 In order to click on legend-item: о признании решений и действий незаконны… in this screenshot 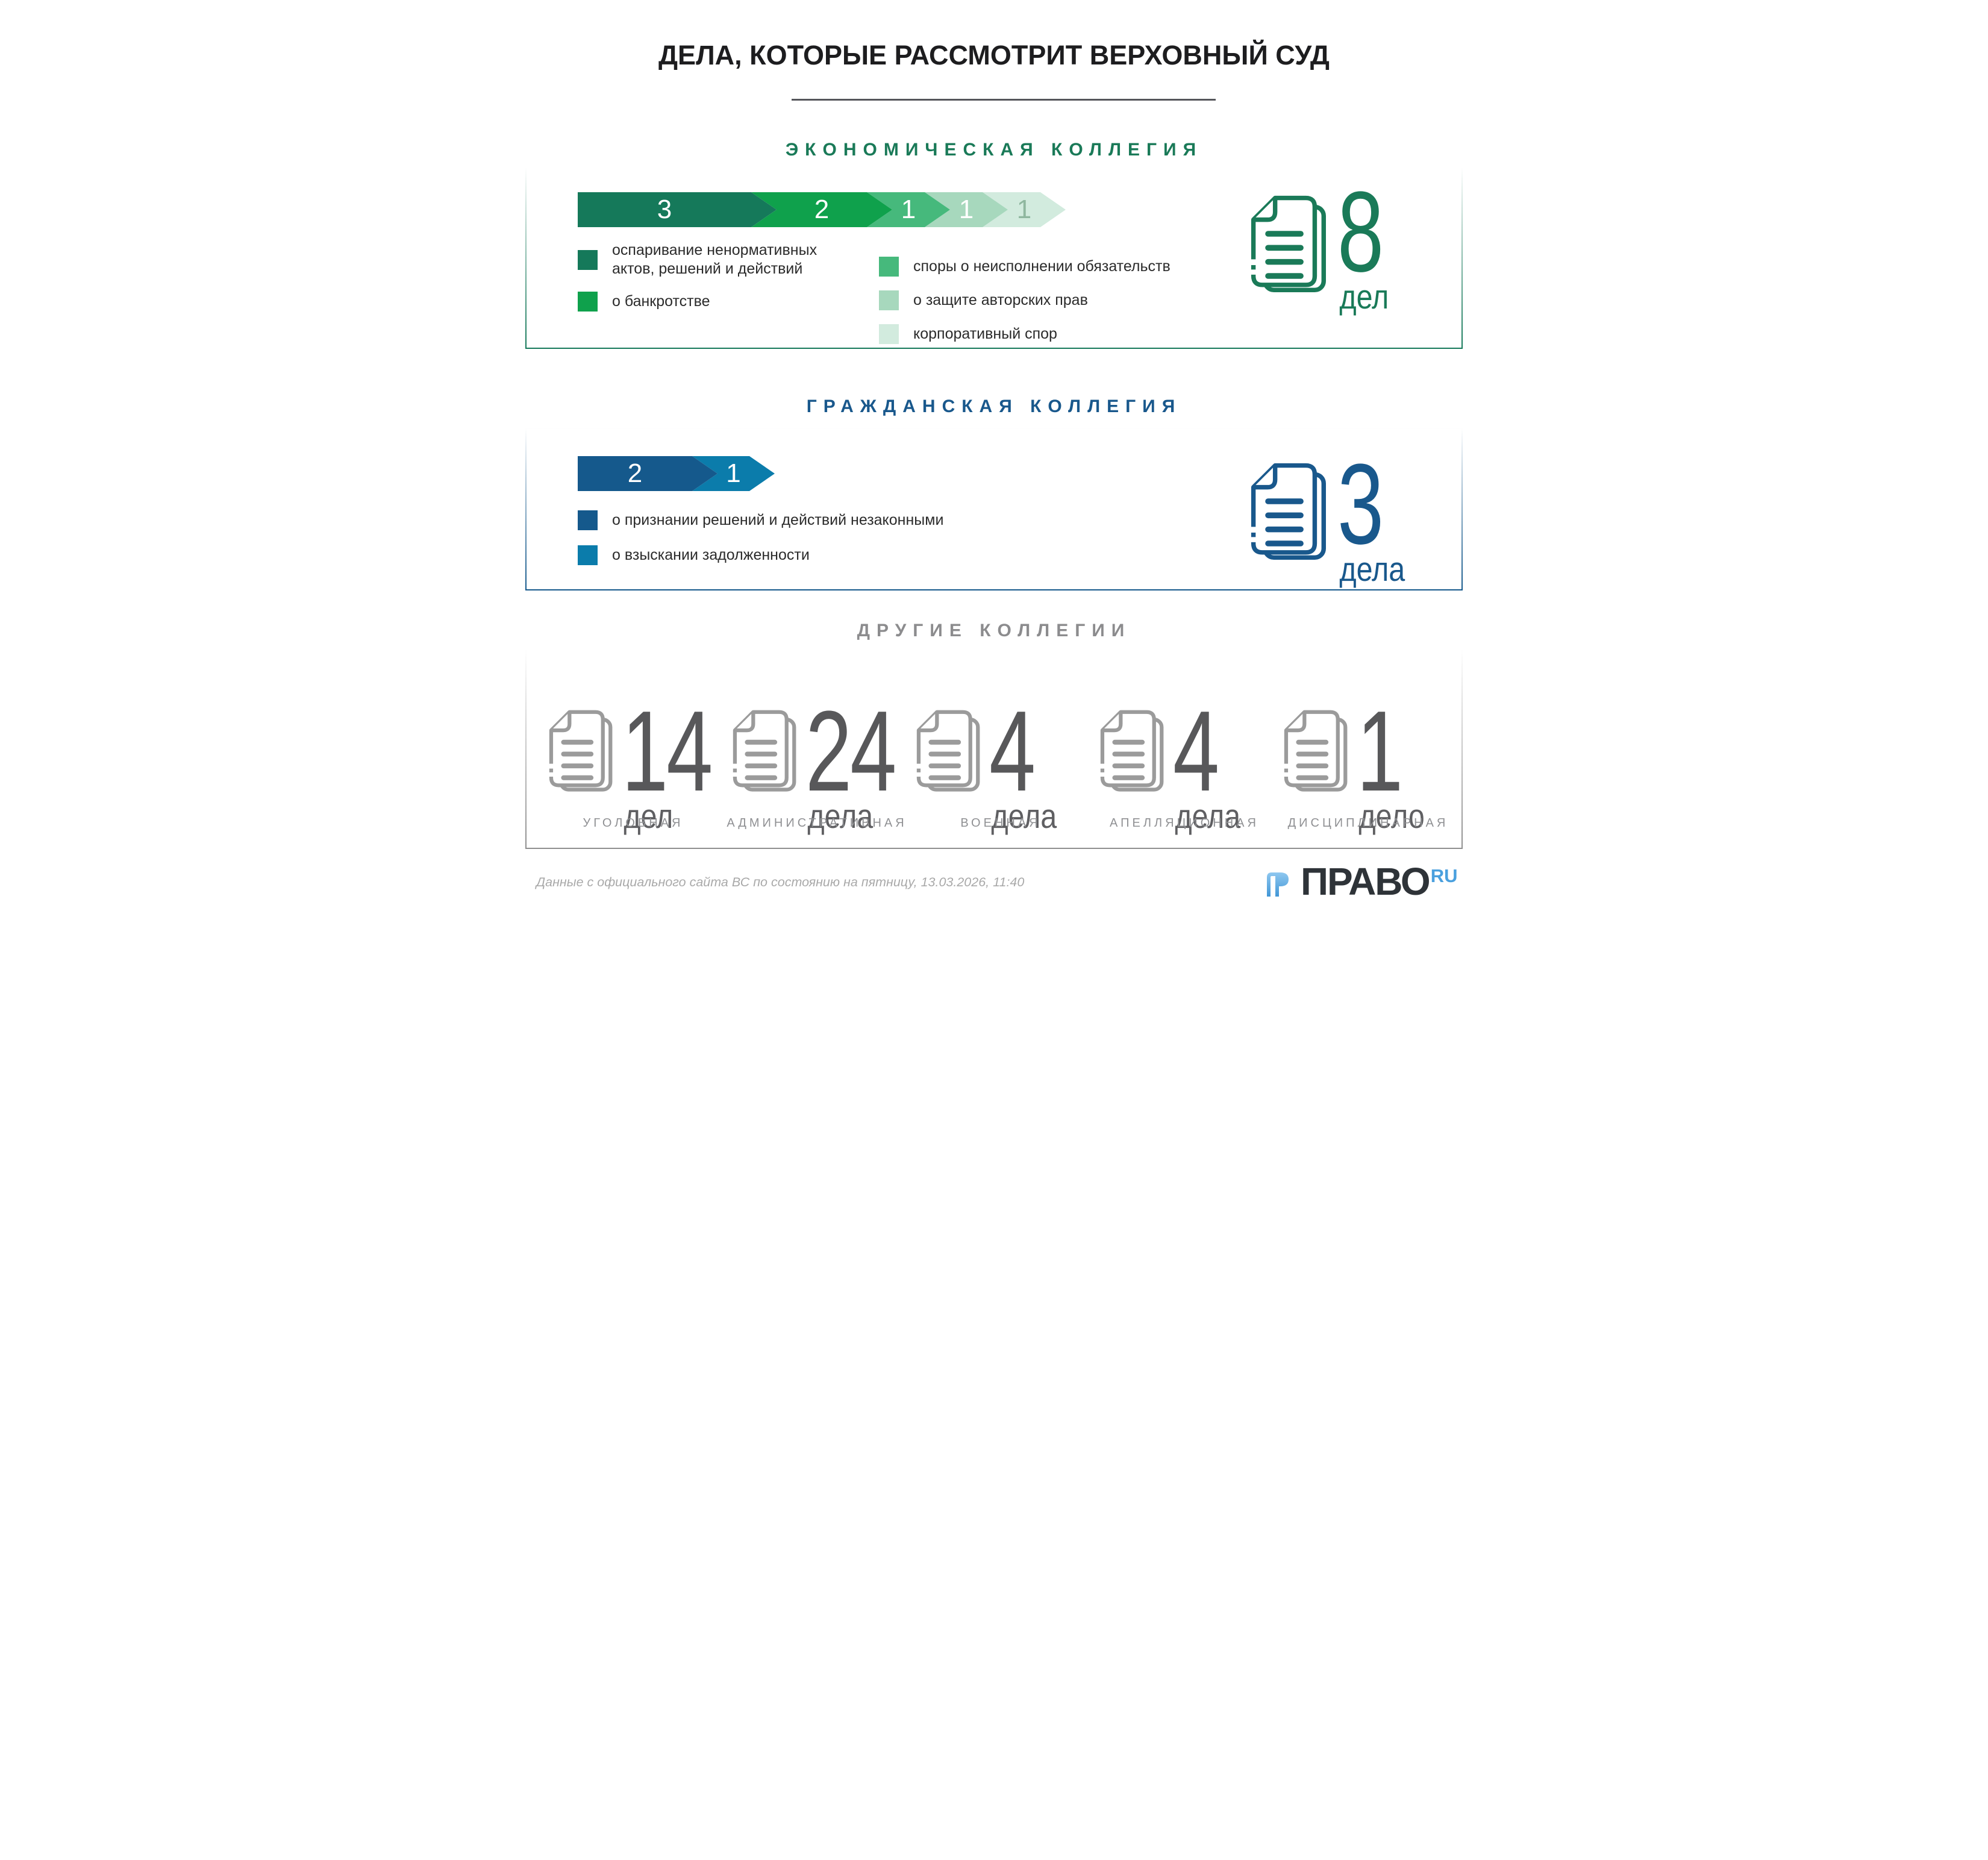, I will do `click(761, 520)`.